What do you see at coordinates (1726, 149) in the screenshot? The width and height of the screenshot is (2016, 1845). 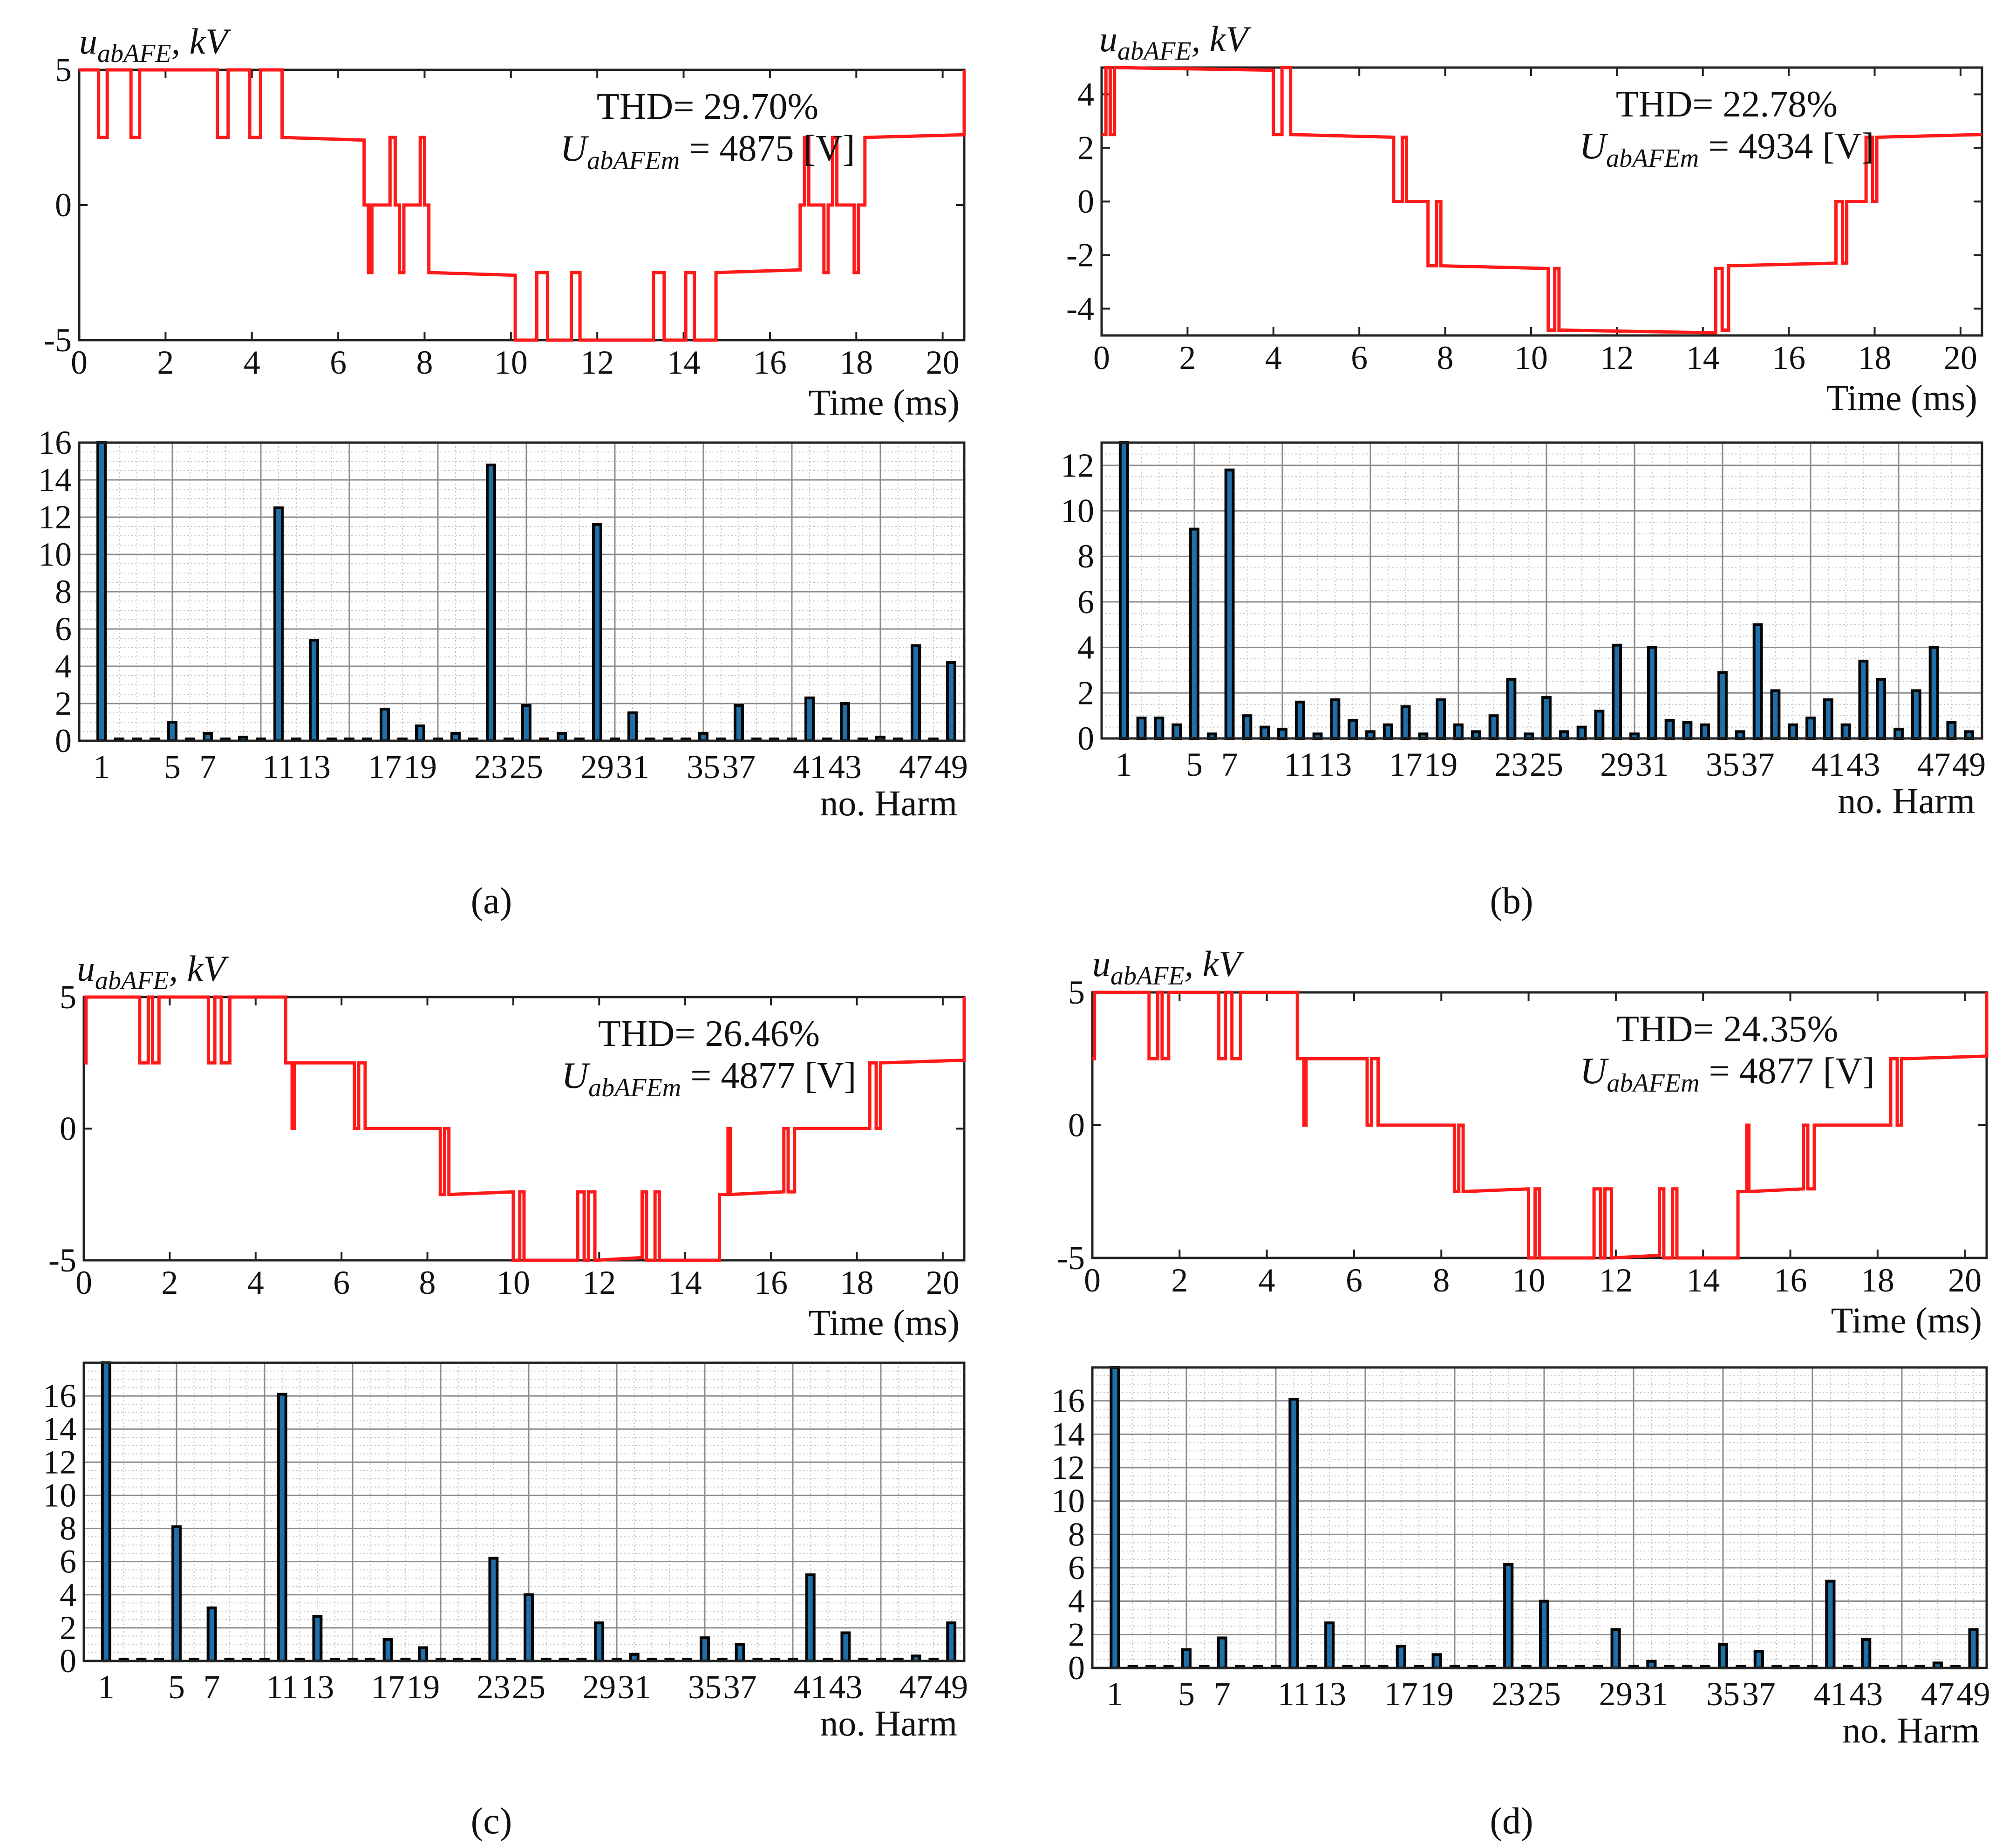 I see `um-annotation: UabAFEm = 4934 [V]` at bounding box center [1726, 149].